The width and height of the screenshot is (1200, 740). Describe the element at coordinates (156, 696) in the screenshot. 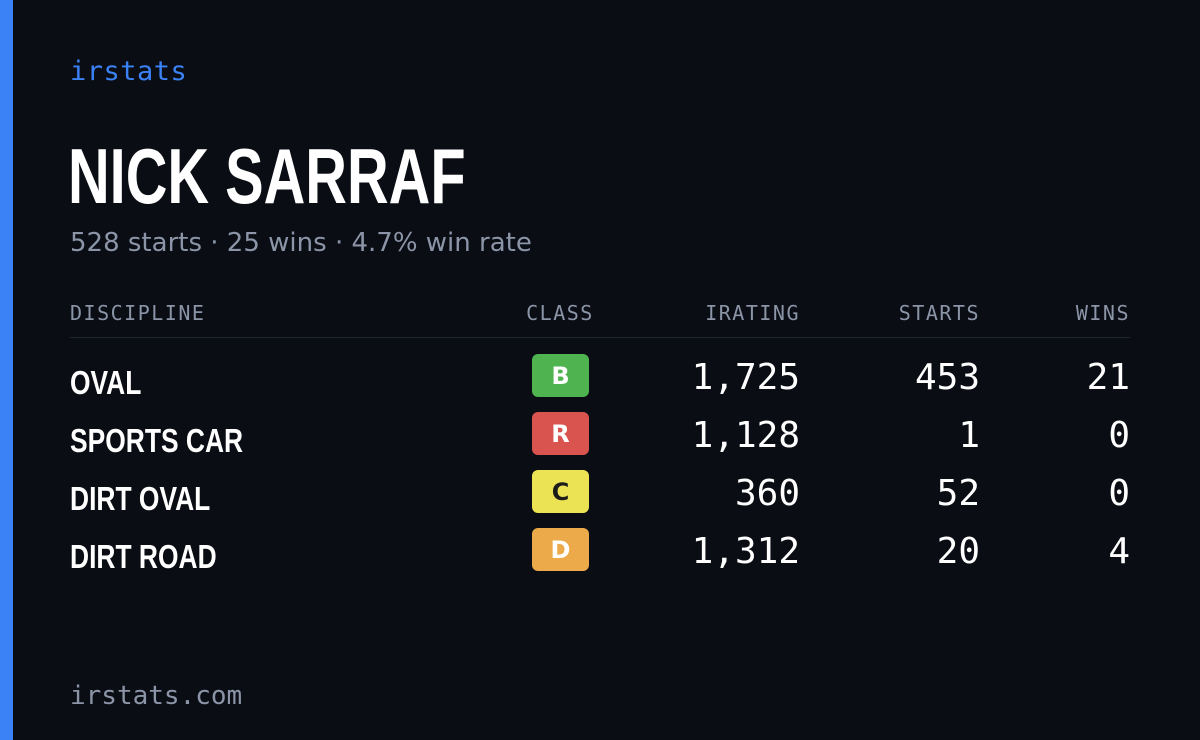

I see `footer-url: irstats.com` at that location.